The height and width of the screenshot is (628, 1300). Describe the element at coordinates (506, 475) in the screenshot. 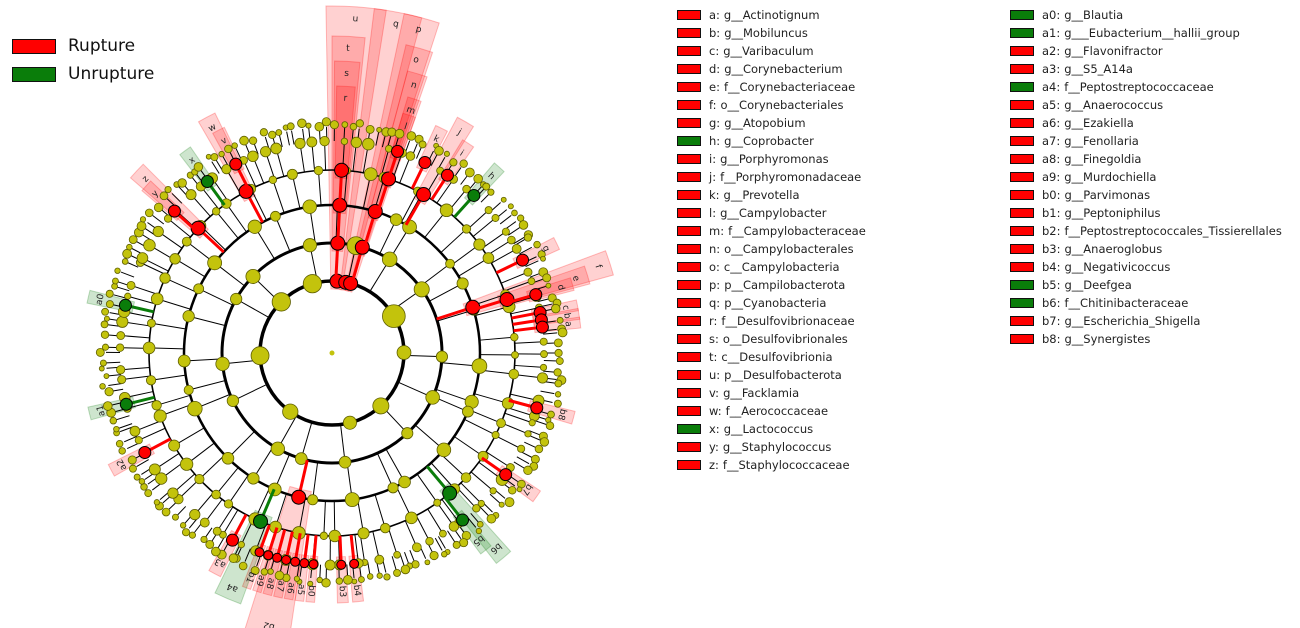

I see `highlight-node-b7` at that location.